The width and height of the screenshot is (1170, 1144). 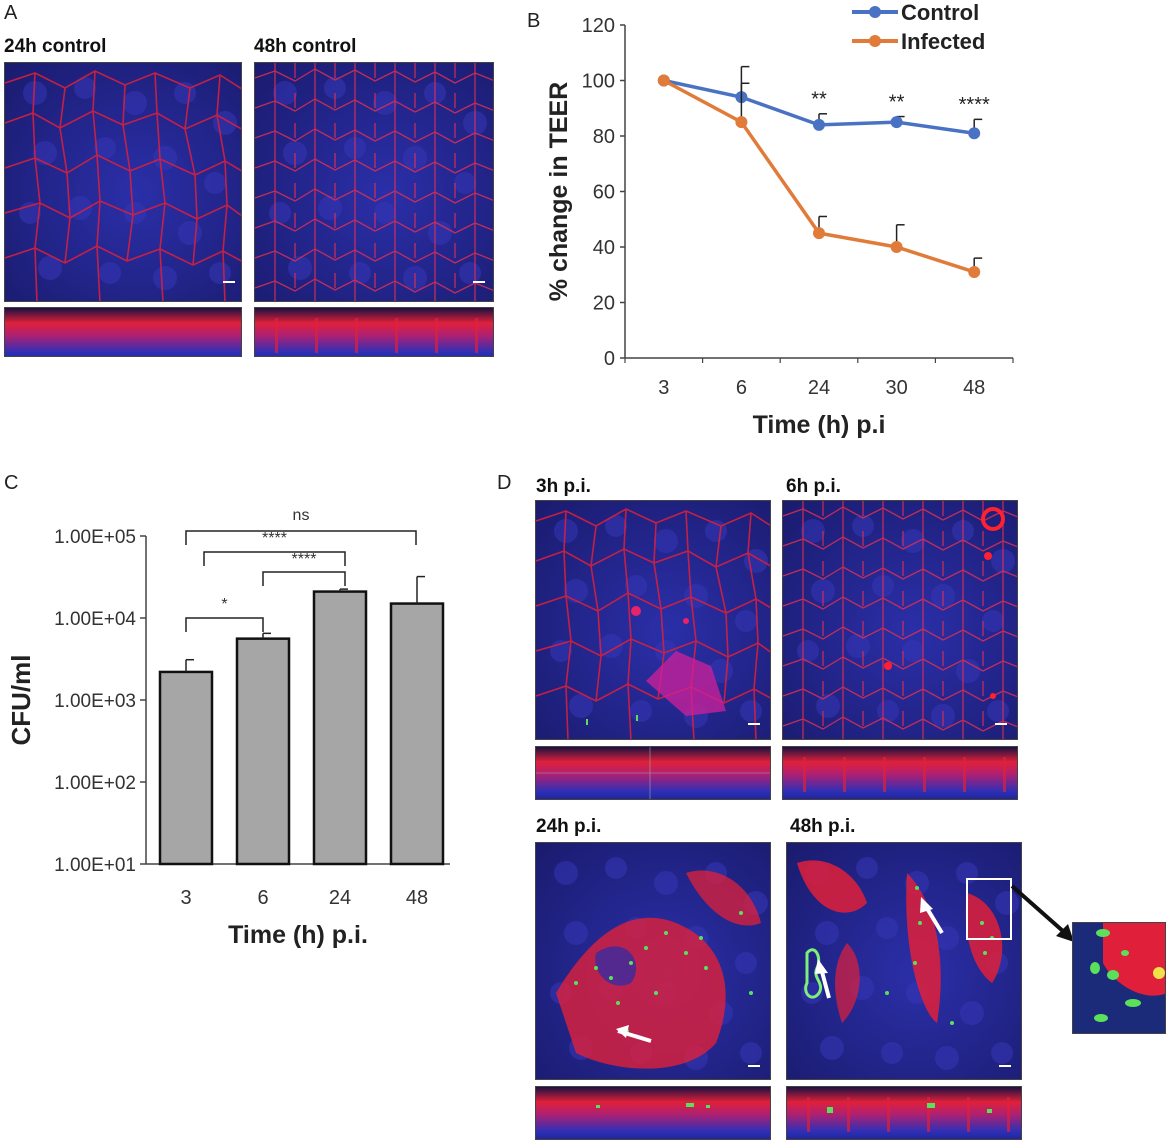 I want to click on y-tick-label: 0, so click(x=609, y=359).